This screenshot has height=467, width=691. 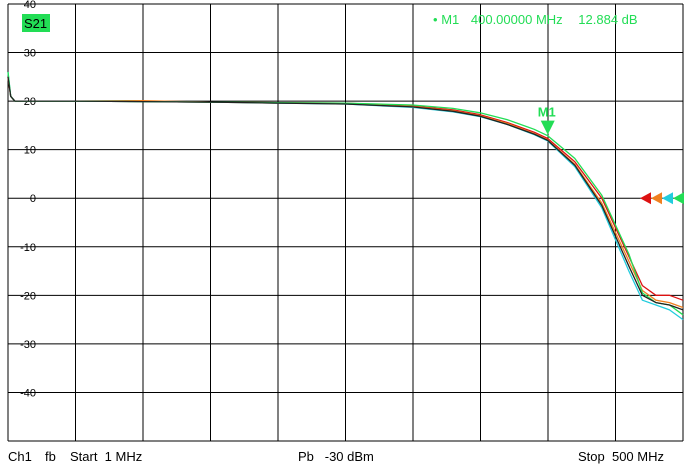 I want to click on y-tick-label: -40, so click(x=28, y=393).